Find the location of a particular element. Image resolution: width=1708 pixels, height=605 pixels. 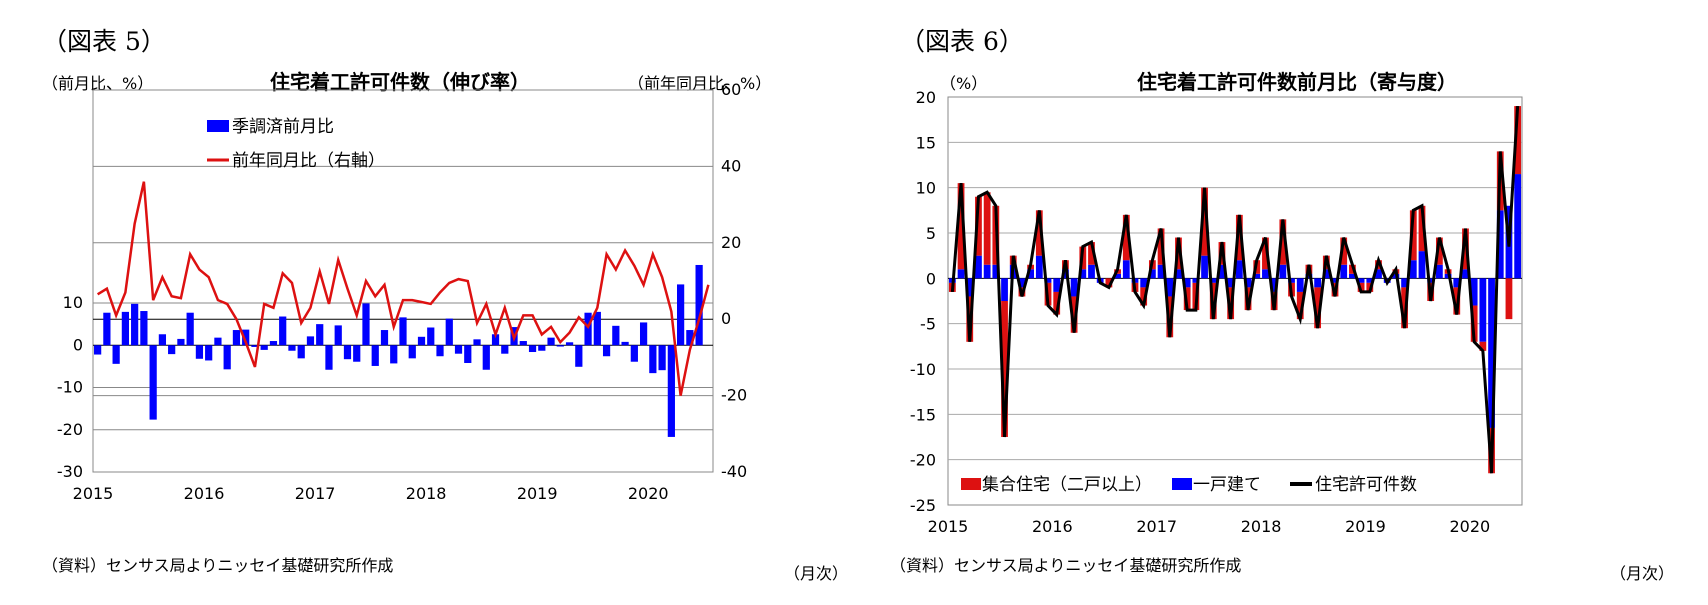

right-tick-label: 0 is located at coordinates (726, 318).